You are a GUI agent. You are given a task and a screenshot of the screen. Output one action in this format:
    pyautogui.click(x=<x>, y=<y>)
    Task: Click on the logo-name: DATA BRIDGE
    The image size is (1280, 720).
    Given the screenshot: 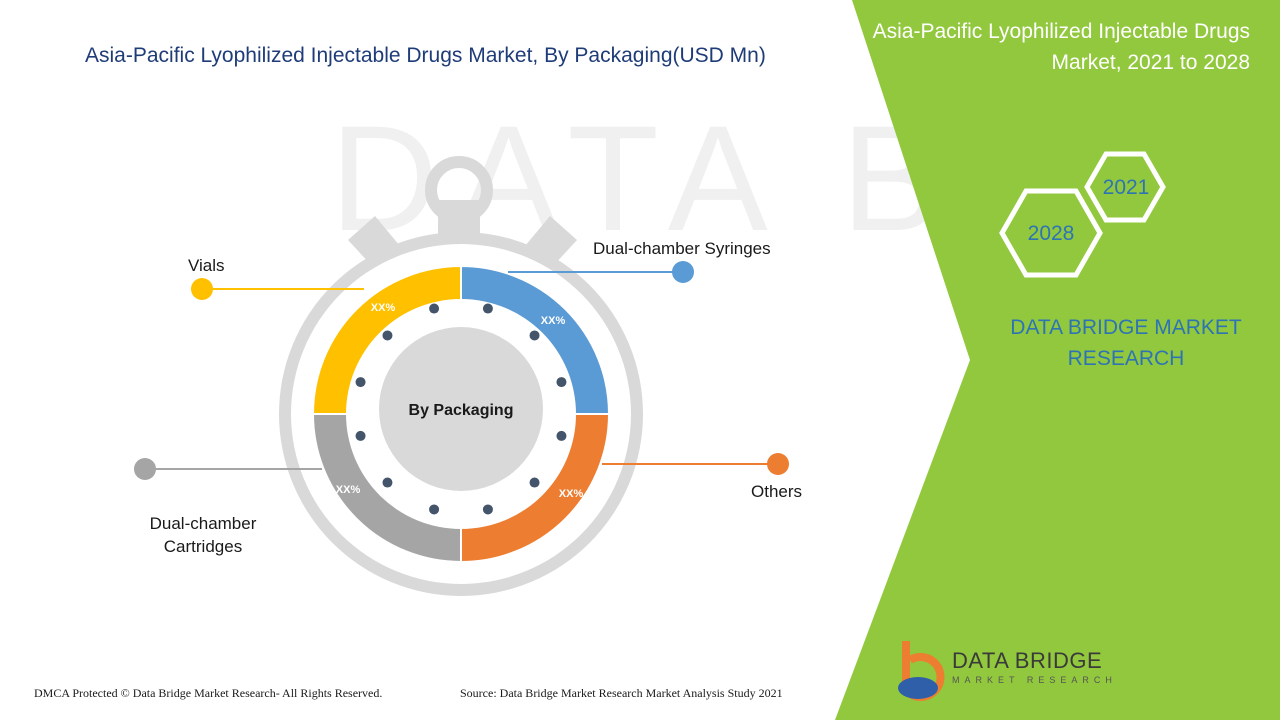 What is the action you would take?
    pyautogui.click(x=1027, y=660)
    